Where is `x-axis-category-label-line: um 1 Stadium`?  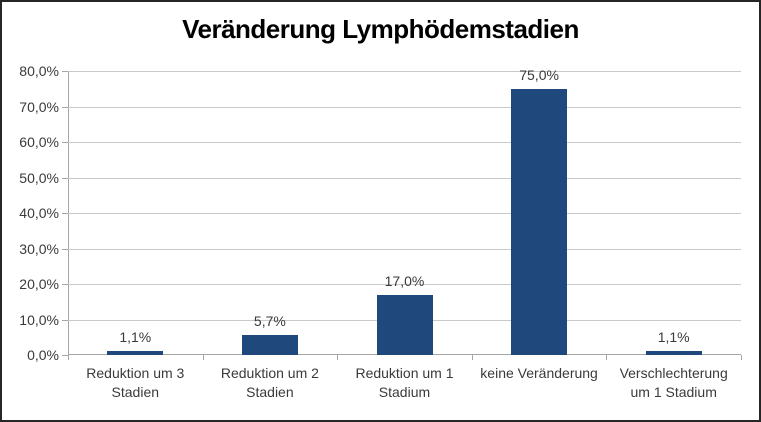 x-axis-category-label-line: um 1 Stadium is located at coordinates (673, 392).